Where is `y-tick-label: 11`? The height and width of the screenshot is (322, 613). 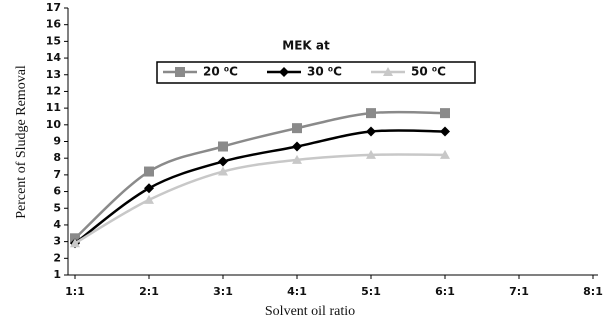 y-tick-label: 11 is located at coordinates (53, 107).